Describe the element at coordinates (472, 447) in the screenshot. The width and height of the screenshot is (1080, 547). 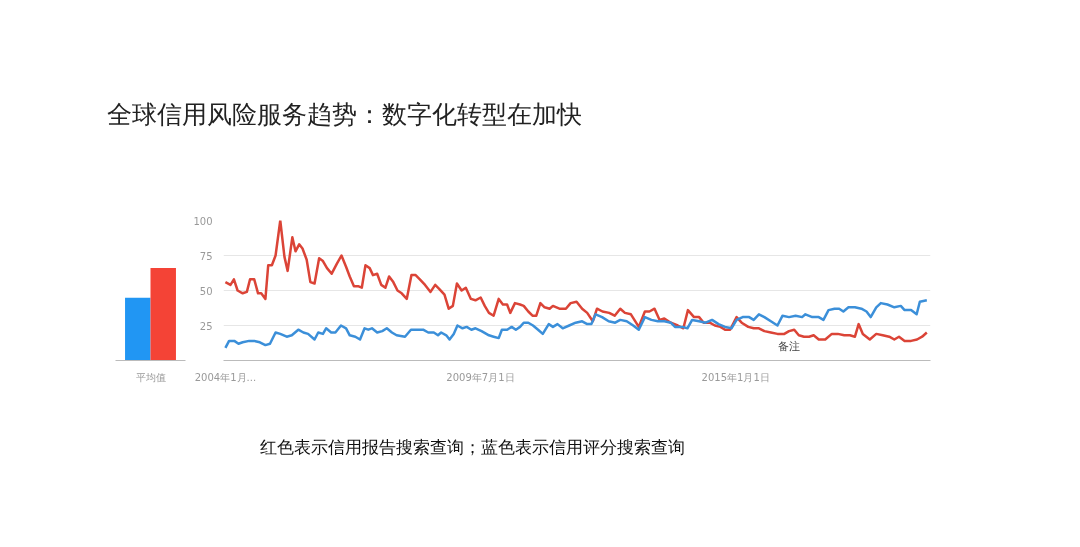
I see `text: 红色表示信用报告搜索查询；蓝色表示信用评分搜索查询` at that location.